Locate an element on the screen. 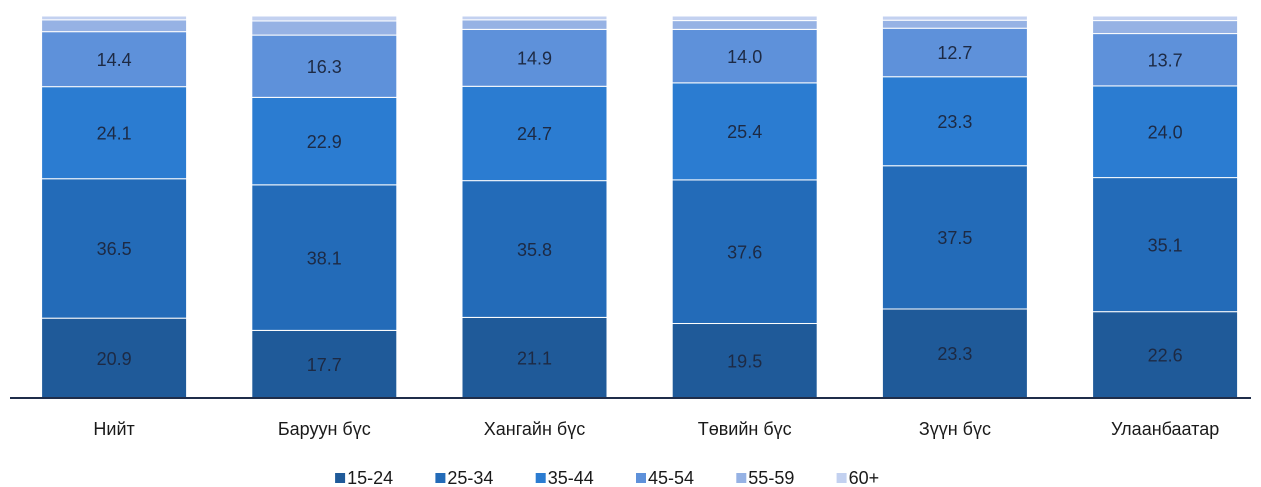 Image resolution: width=1261 pixels, height=487 pixels. data-label: 24.7 is located at coordinates (534, 134).